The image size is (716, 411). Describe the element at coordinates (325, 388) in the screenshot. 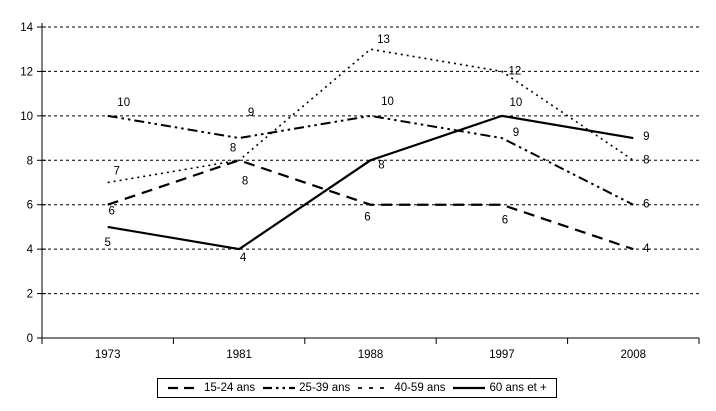

I see `legend-label: 25-39 ans` at that location.